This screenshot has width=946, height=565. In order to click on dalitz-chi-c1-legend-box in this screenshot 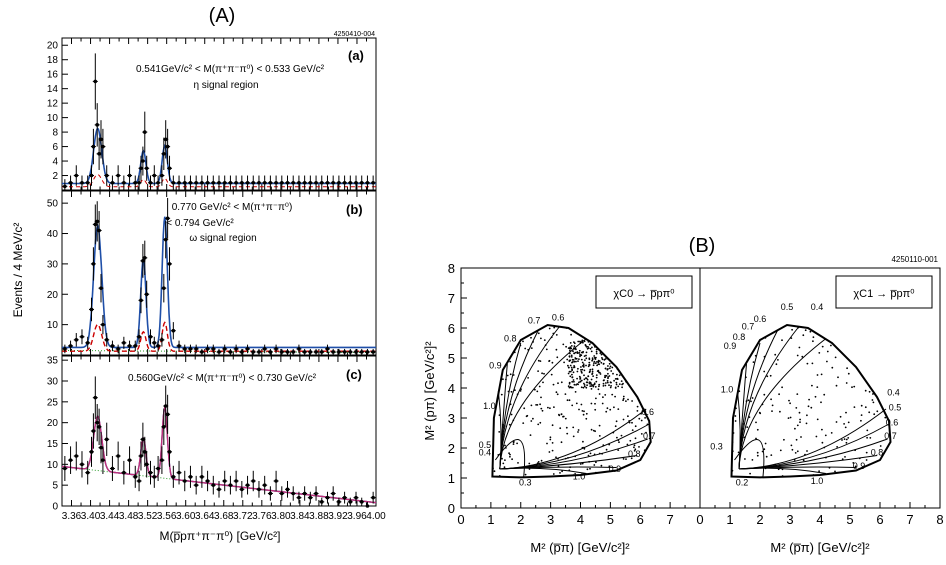, I will do `click(884, 292)`.